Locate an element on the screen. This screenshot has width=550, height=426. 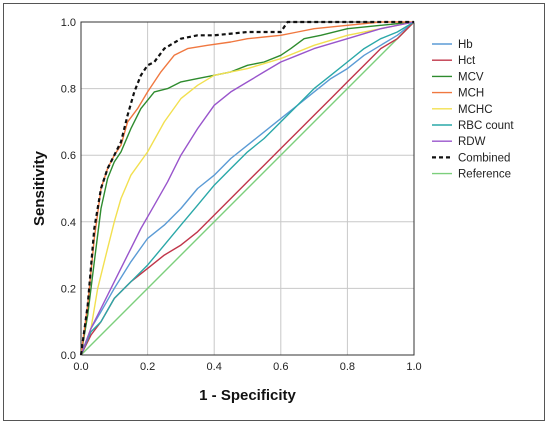
legend-label: Hct is located at coordinates (467, 61).